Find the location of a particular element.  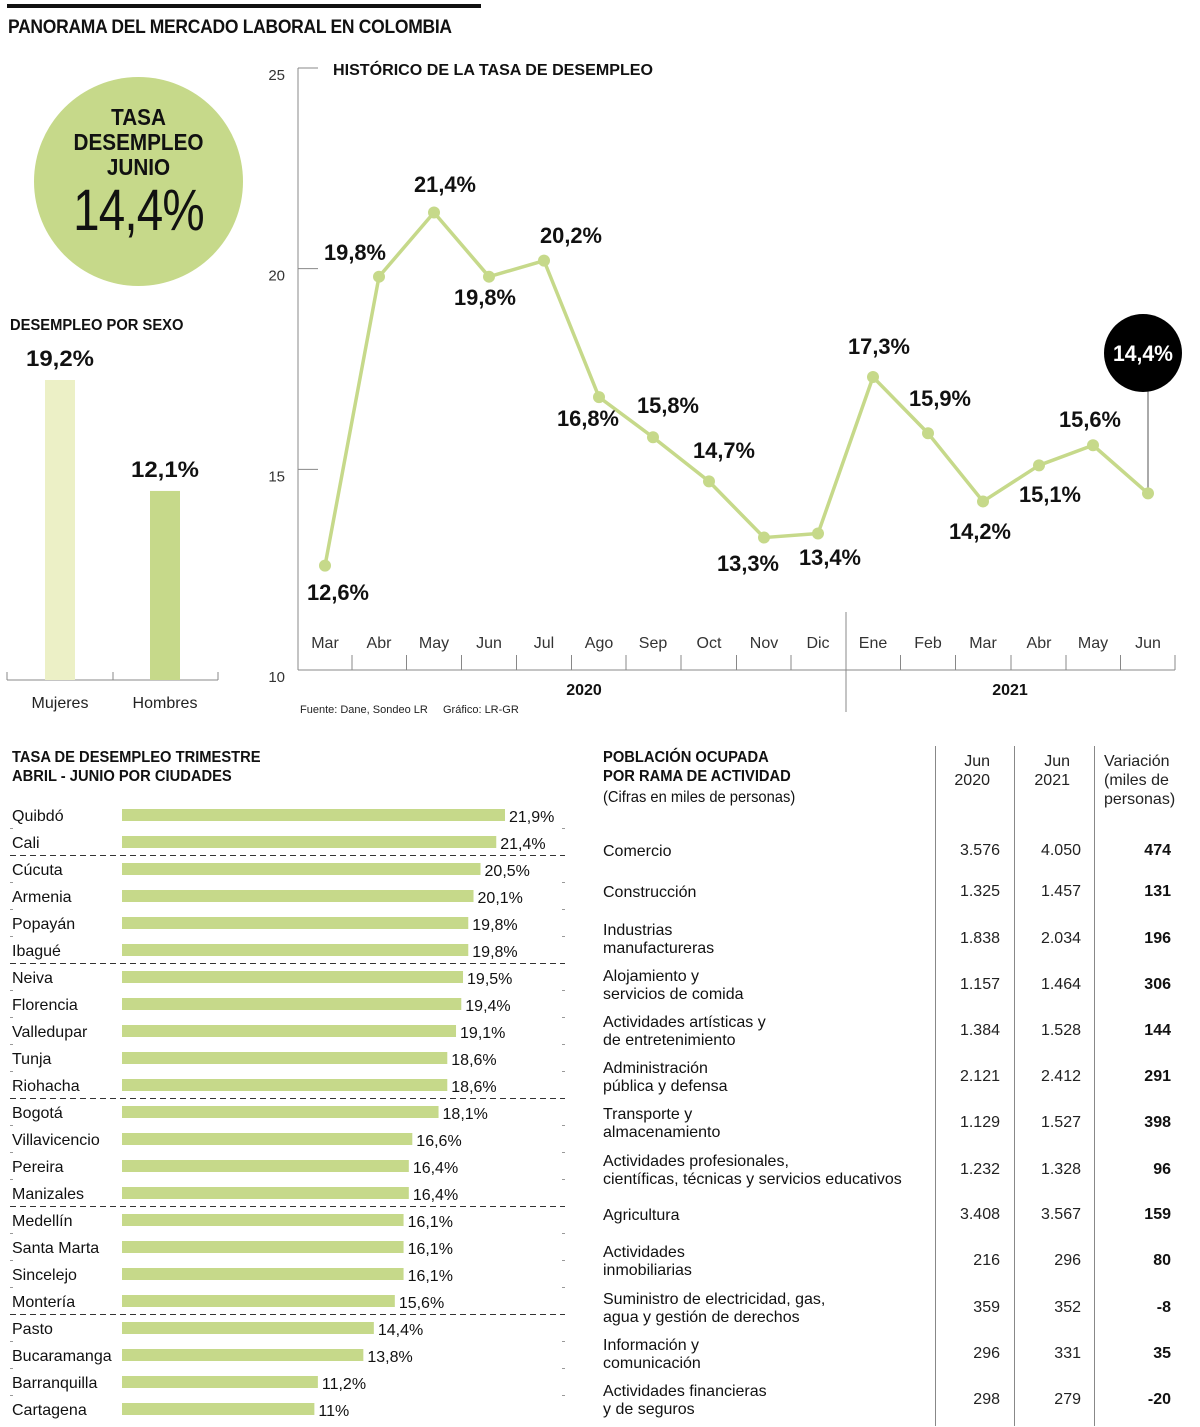

kpi-label: TASA DESEMPLEO JUNIO is located at coordinates (138, 142).